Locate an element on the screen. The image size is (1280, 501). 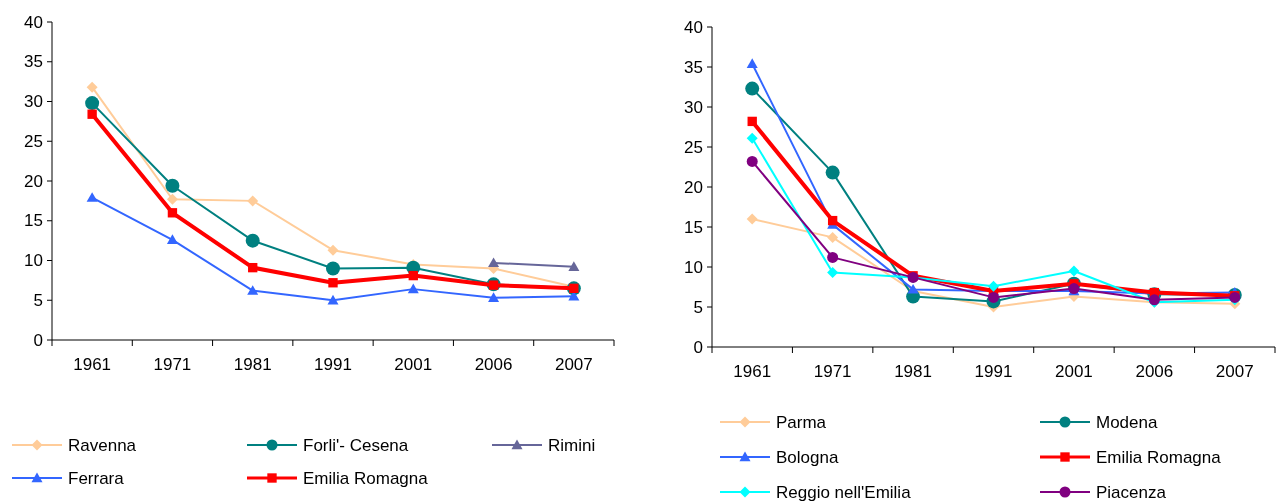
legend-label: Parma is located at coordinates (801, 422).